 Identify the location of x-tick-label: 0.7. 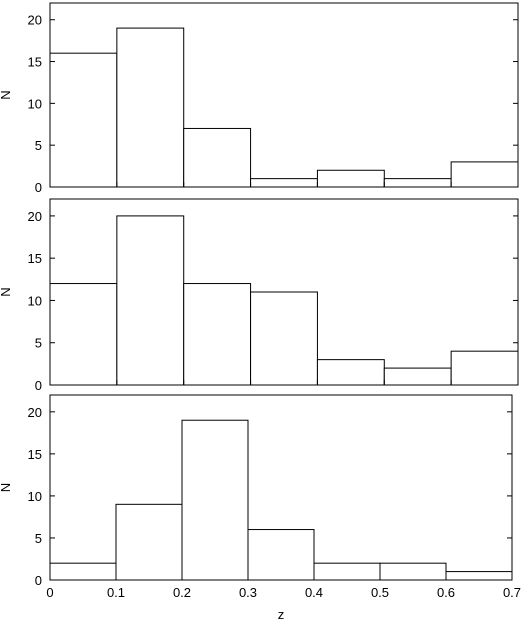
(512, 592).